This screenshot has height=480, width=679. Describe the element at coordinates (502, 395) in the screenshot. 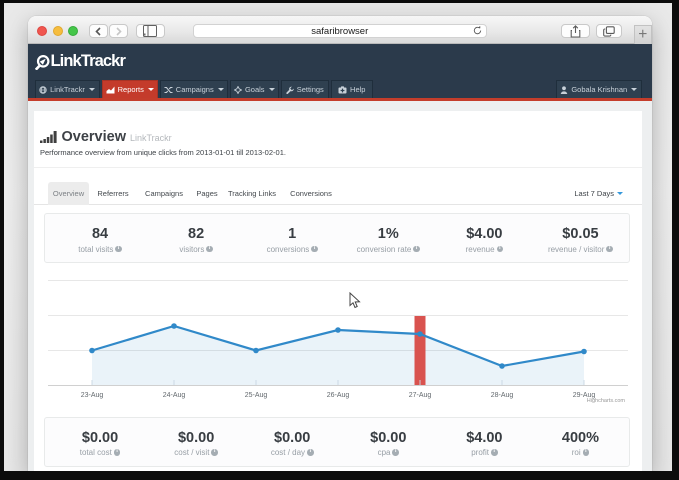

I see `svg-text: 28-Aug` at that location.